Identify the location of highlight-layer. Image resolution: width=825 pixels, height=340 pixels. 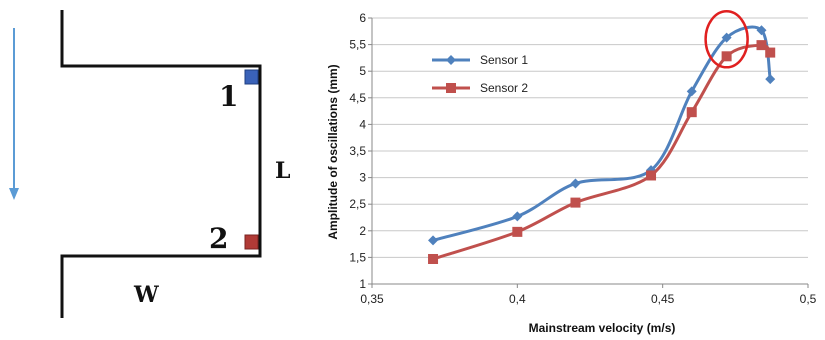
(726, 39).